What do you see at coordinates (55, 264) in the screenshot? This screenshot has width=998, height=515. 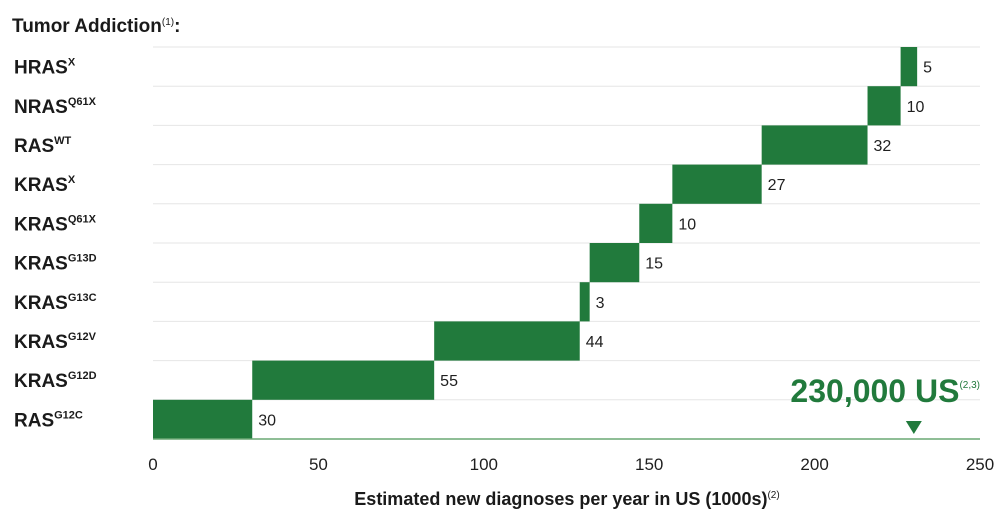 I see `row-label: KRASG13D` at bounding box center [55, 264].